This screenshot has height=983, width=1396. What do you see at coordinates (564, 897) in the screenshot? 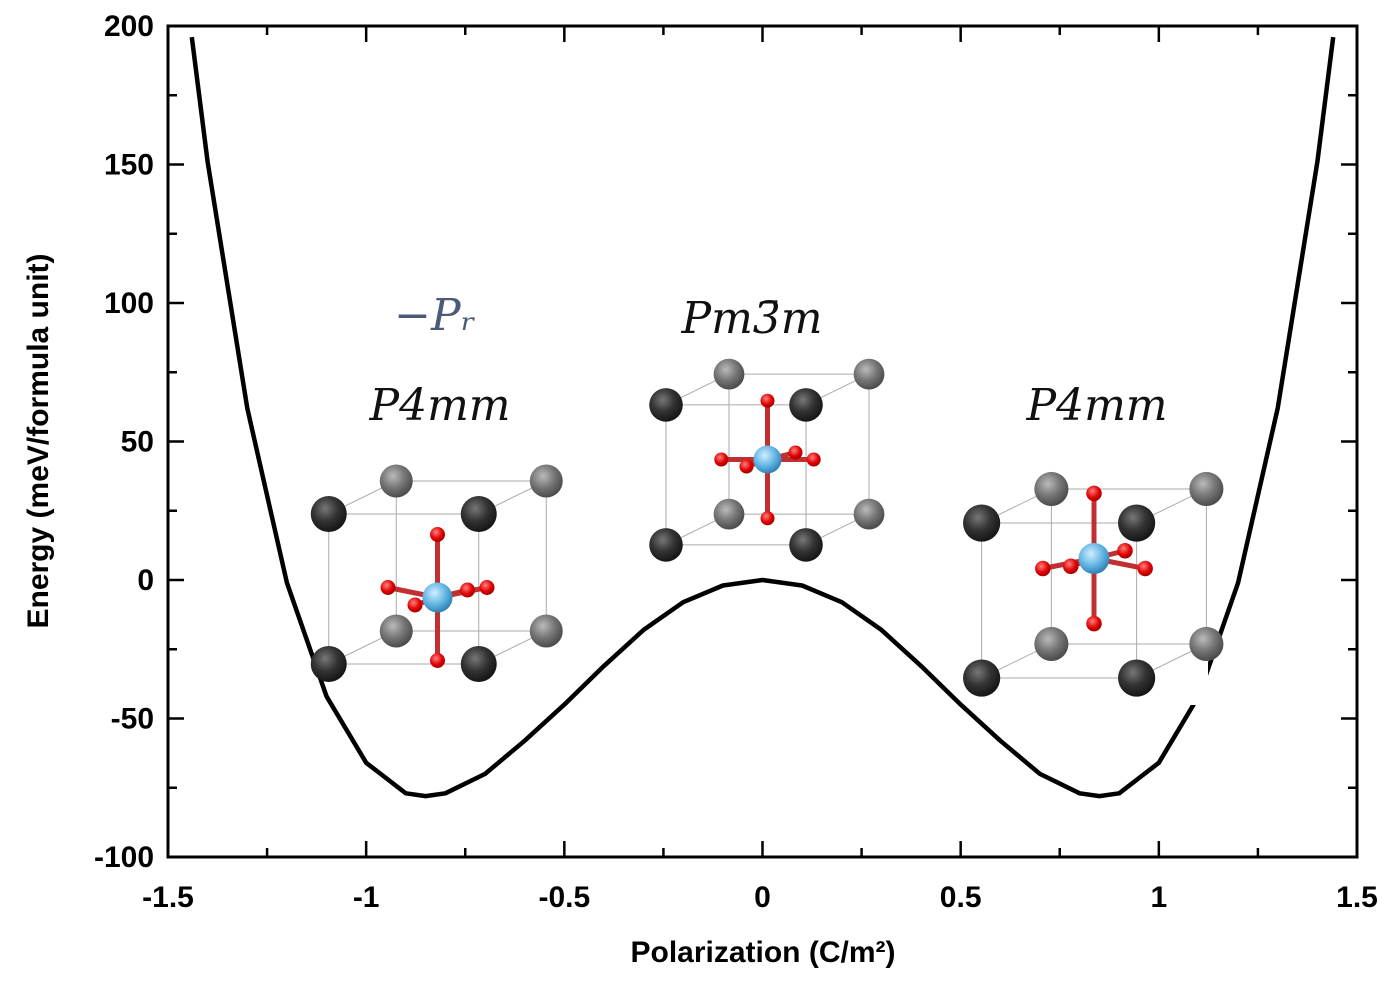
I see `x-tick-label: -0.5` at bounding box center [564, 897].